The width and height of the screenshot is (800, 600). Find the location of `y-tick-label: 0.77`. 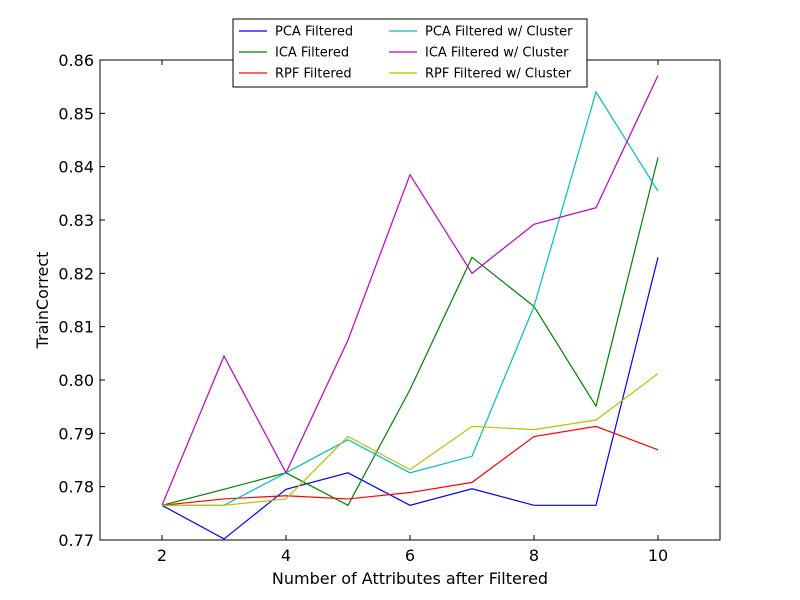

y-tick-label: 0.77 is located at coordinates (76, 540).